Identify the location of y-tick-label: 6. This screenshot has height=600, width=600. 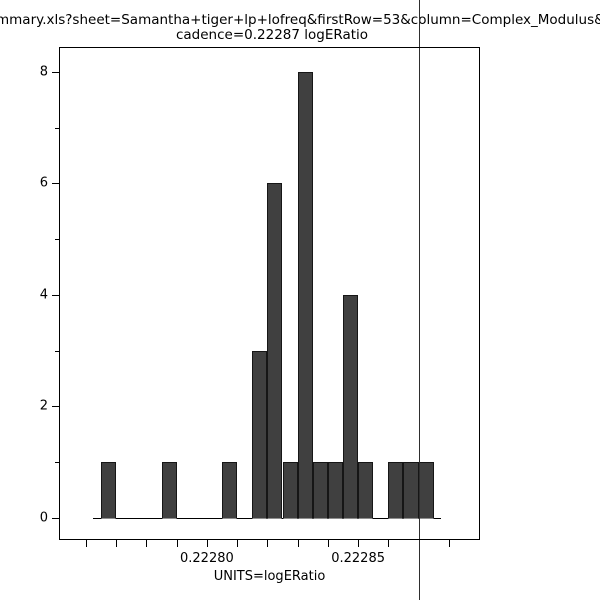
(43, 183).